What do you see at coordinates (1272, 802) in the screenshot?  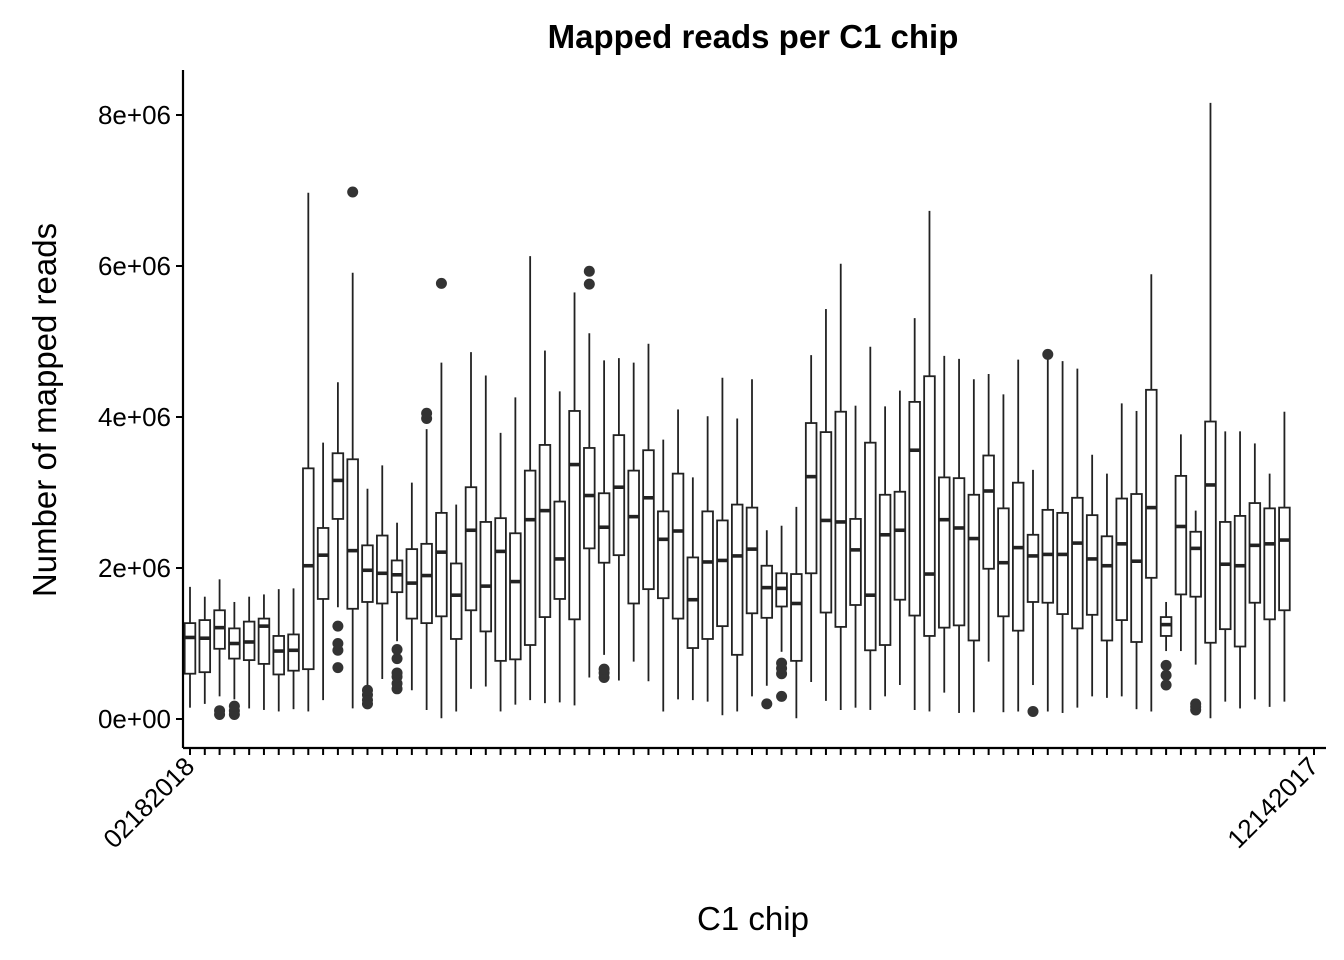 I see `x-tick-label: 12142017` at bounding box center [1272, 802].